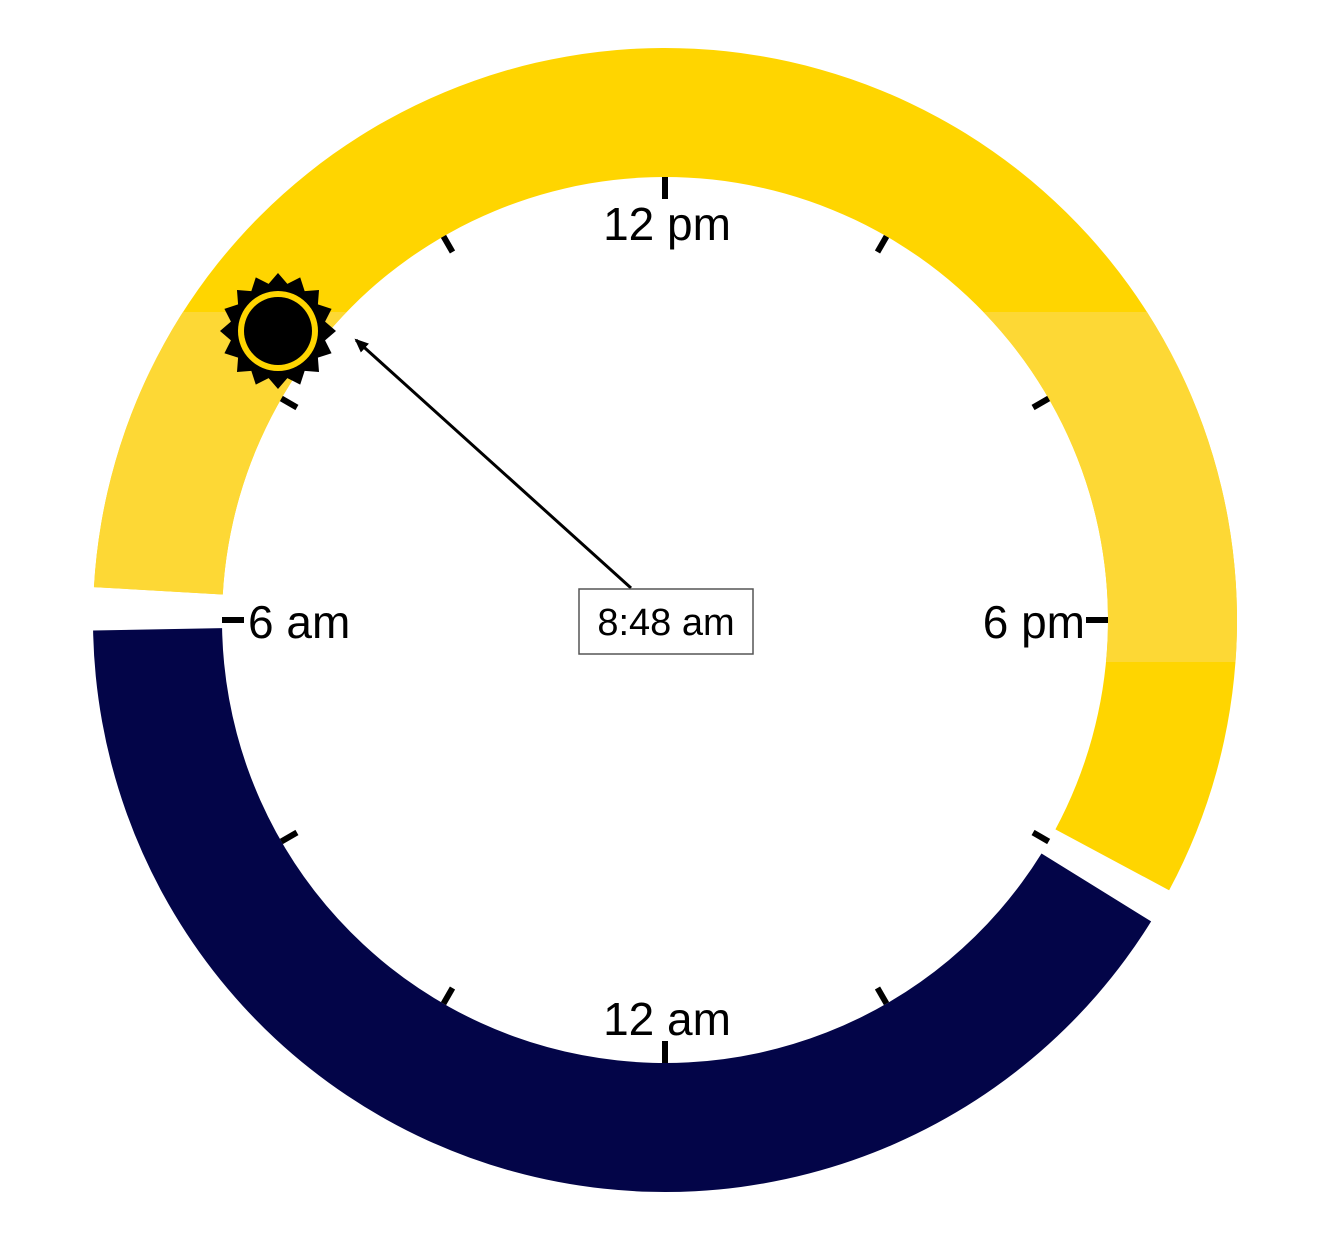  I want to click on arrow-hand-icon, so click(493, 464).